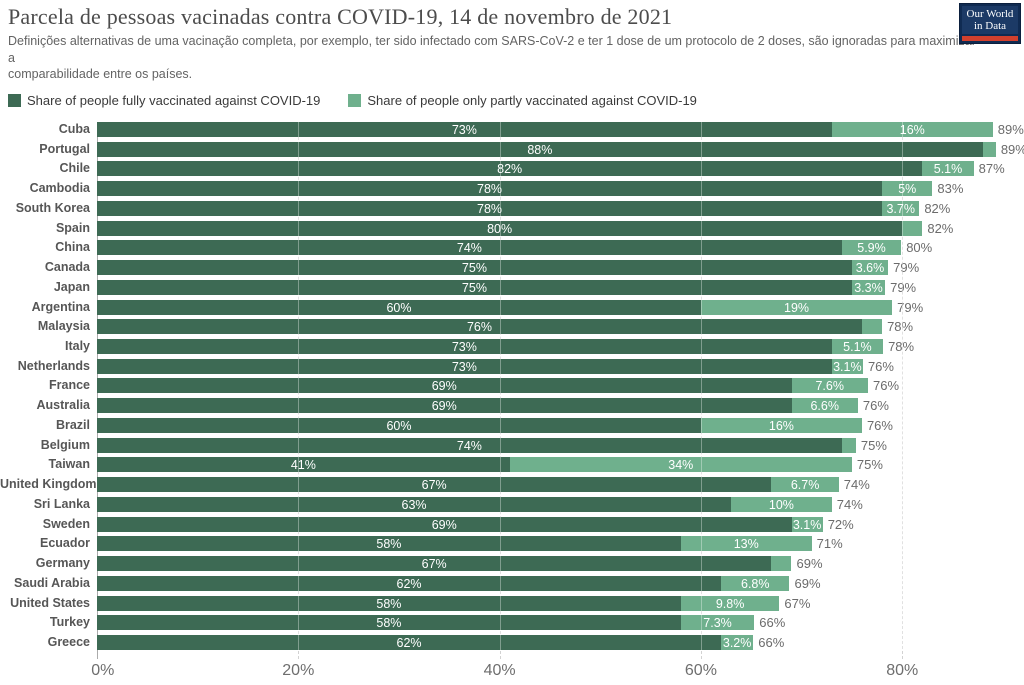  Describe the element at coordinates (53, 366) in the screenshot. I see `country-label: Netherlands` at that location.